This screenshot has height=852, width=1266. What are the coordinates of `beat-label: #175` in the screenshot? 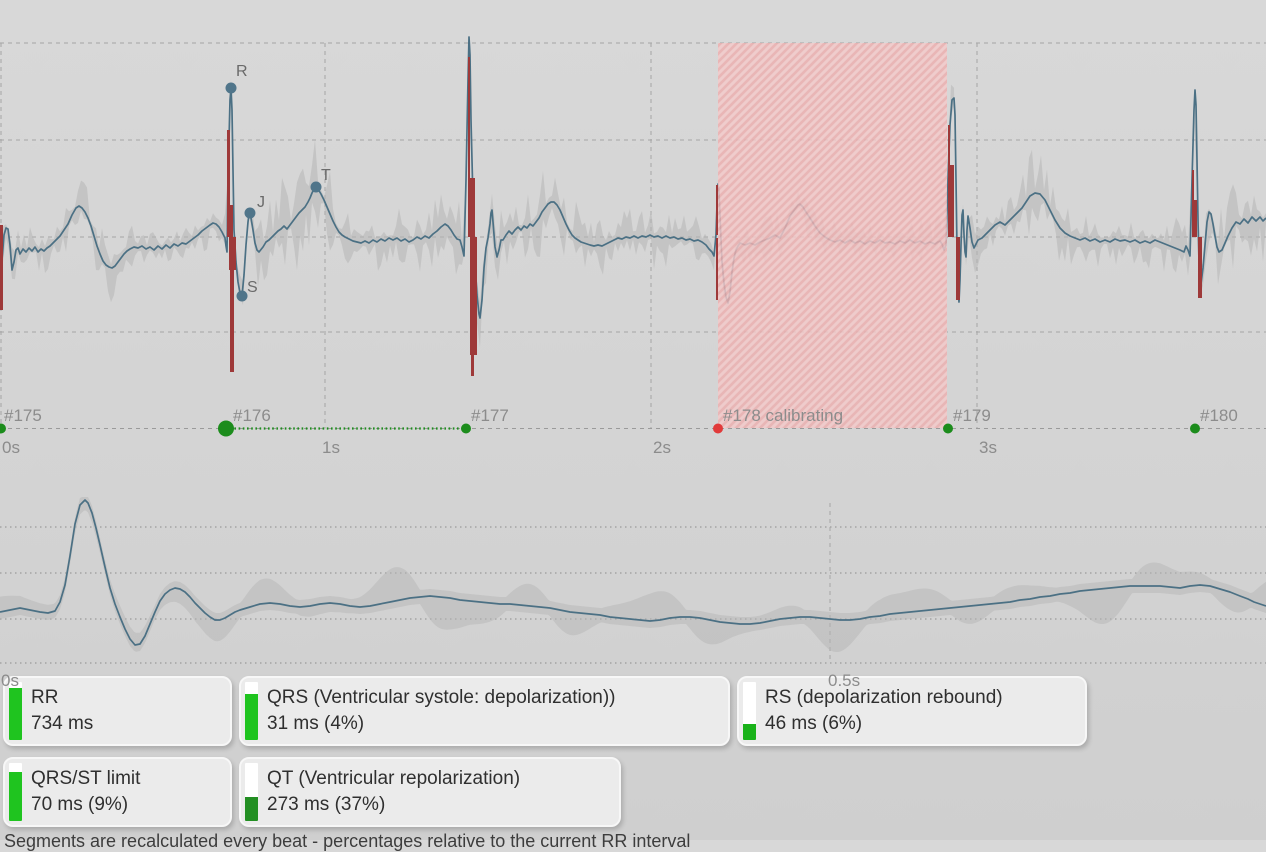 It's located at (23, 415).